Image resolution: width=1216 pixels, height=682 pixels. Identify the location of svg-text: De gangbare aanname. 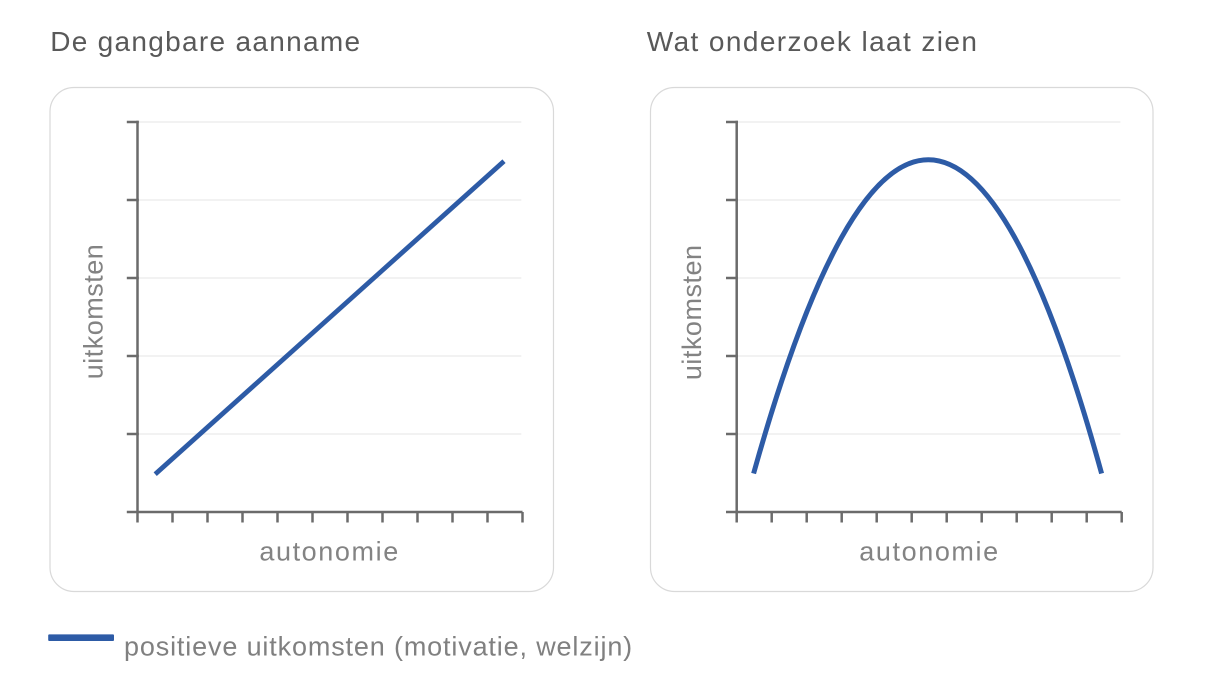
(205, 41).